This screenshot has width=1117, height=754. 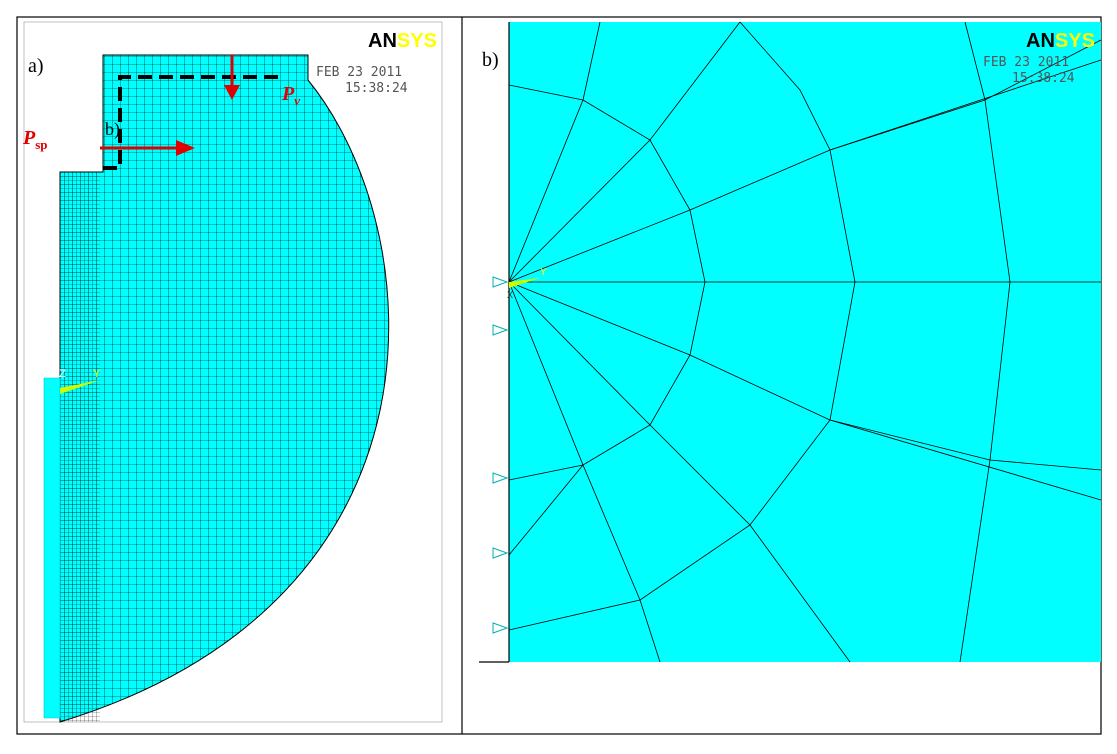 What do you see at coordinates (62, 374) in the screenshot?
I see `axis-label: Z` at bounding box center [62, 374].